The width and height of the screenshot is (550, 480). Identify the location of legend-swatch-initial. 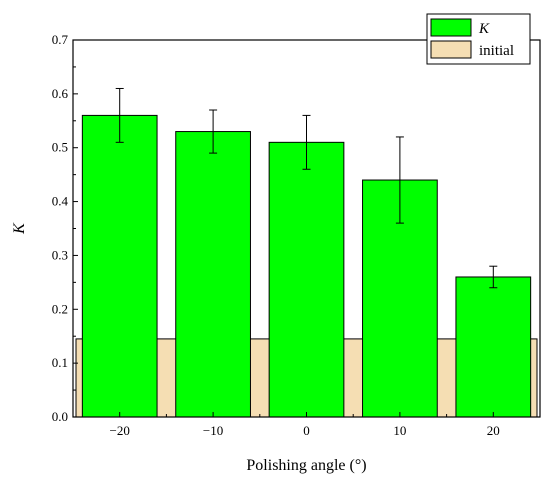
(451, 49).